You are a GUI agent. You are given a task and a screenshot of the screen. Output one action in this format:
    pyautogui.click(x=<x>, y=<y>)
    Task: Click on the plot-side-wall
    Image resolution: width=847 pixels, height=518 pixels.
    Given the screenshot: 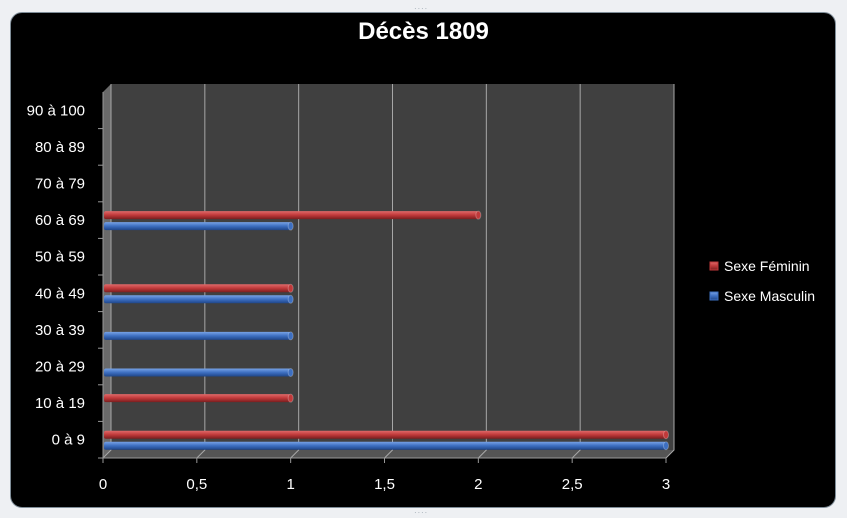 What is the action you would take?
    pyautogui.click(x=107, y=271)
    